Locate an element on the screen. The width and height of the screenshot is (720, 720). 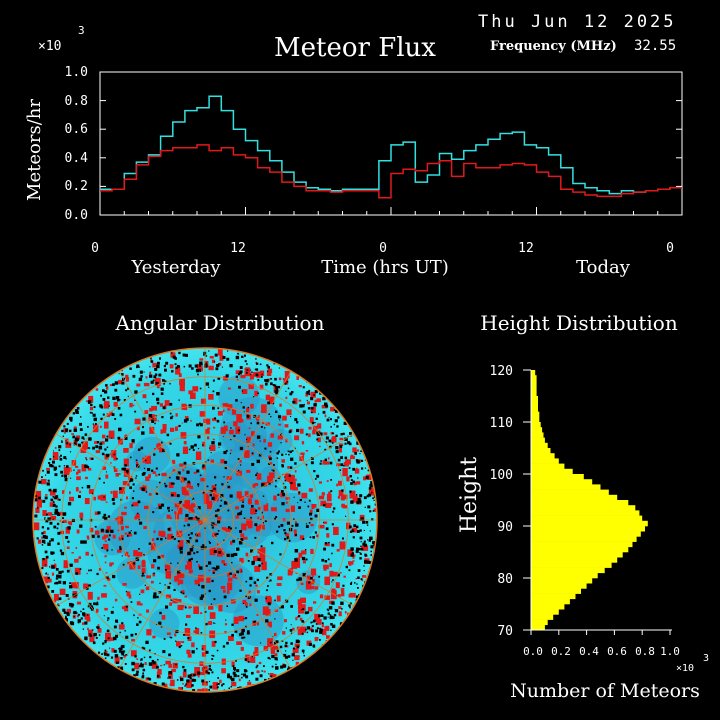
sky-grid-spoke is located at coordinates (130, 563).